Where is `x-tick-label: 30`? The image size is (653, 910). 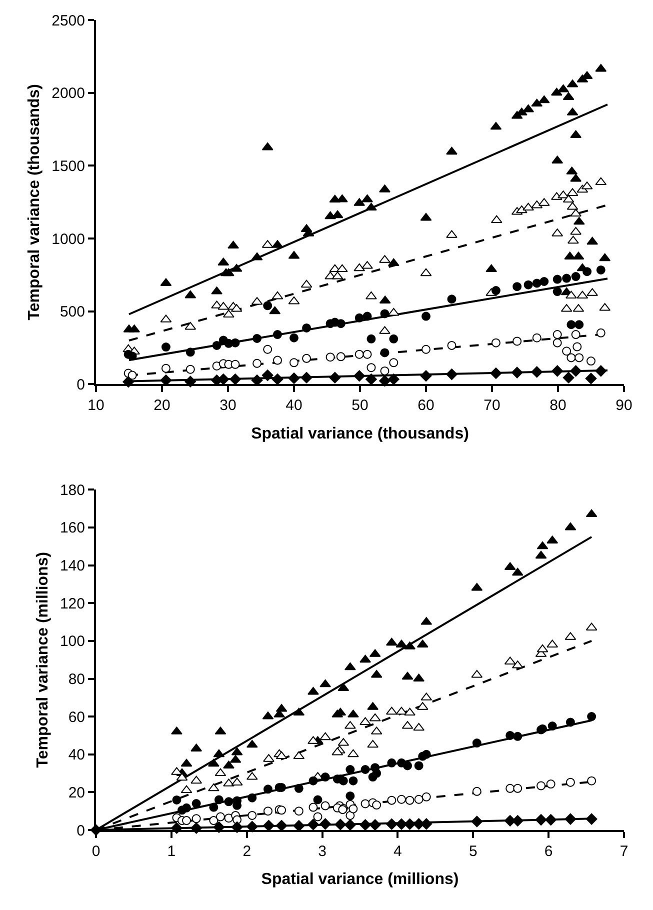 x-tick-label: 30 is located at coordinates (228, 405).